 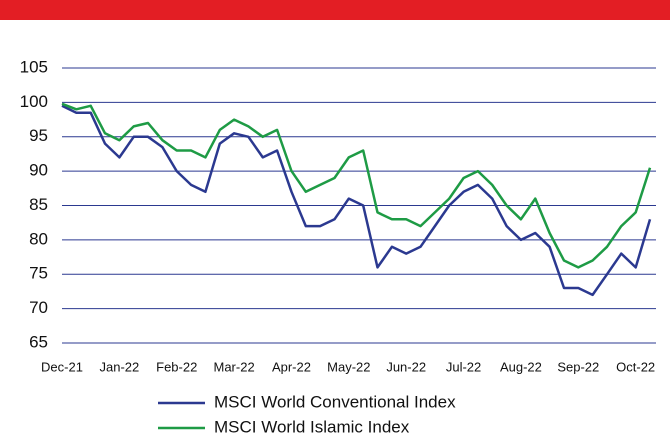 What do you see at coordinates (176, 366) in the screenshot?
I see `x-tick-label: Feb-22` at bounding box center [176, 366].